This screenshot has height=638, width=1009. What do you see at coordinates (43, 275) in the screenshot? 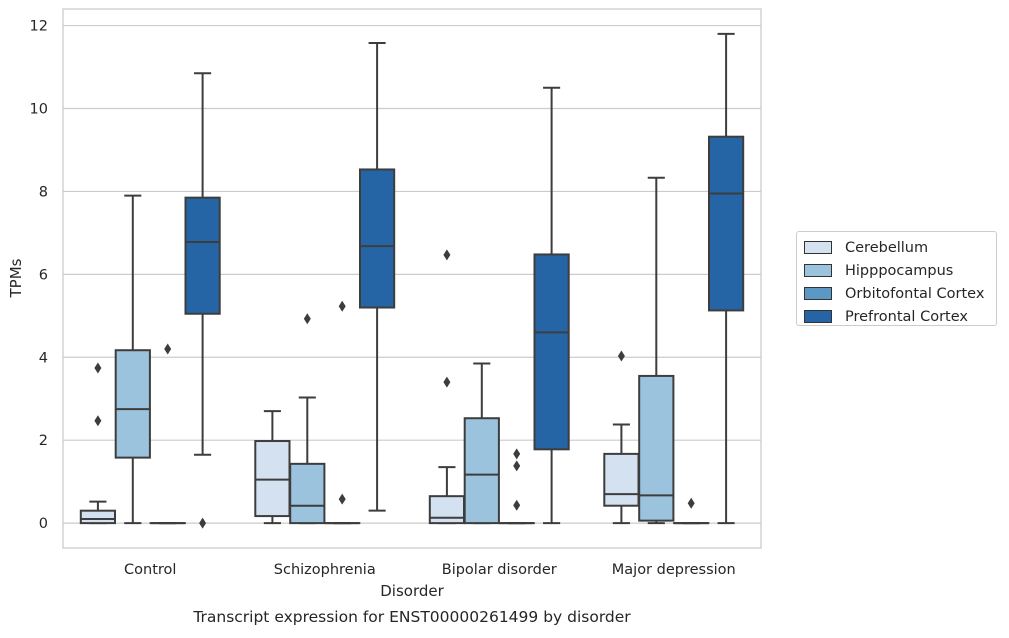
I see `y-tick-label: 6` at bounding box center [43, 275].